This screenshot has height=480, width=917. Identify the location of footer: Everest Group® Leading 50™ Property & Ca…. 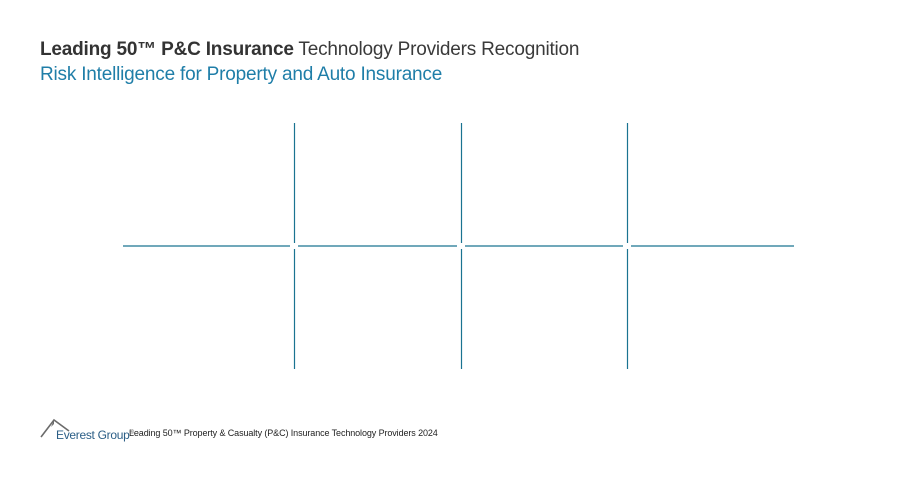
(239, 430).